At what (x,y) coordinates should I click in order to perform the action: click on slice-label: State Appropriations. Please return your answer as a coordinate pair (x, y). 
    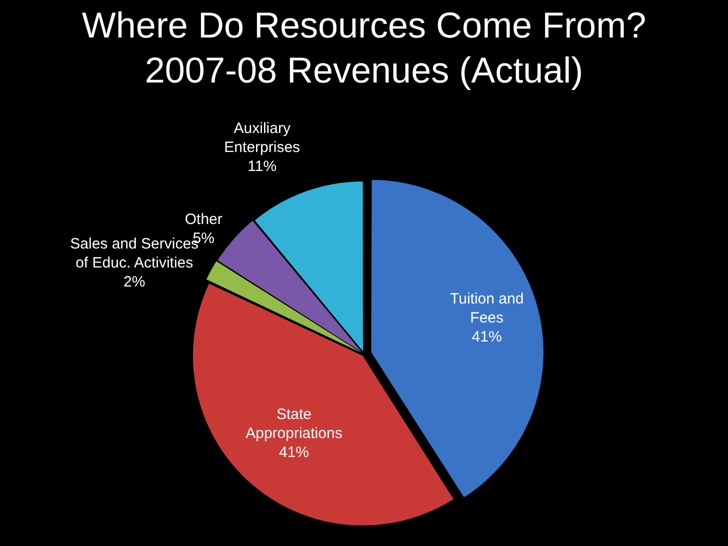
    Looking at the image, I should click on (294, 424).